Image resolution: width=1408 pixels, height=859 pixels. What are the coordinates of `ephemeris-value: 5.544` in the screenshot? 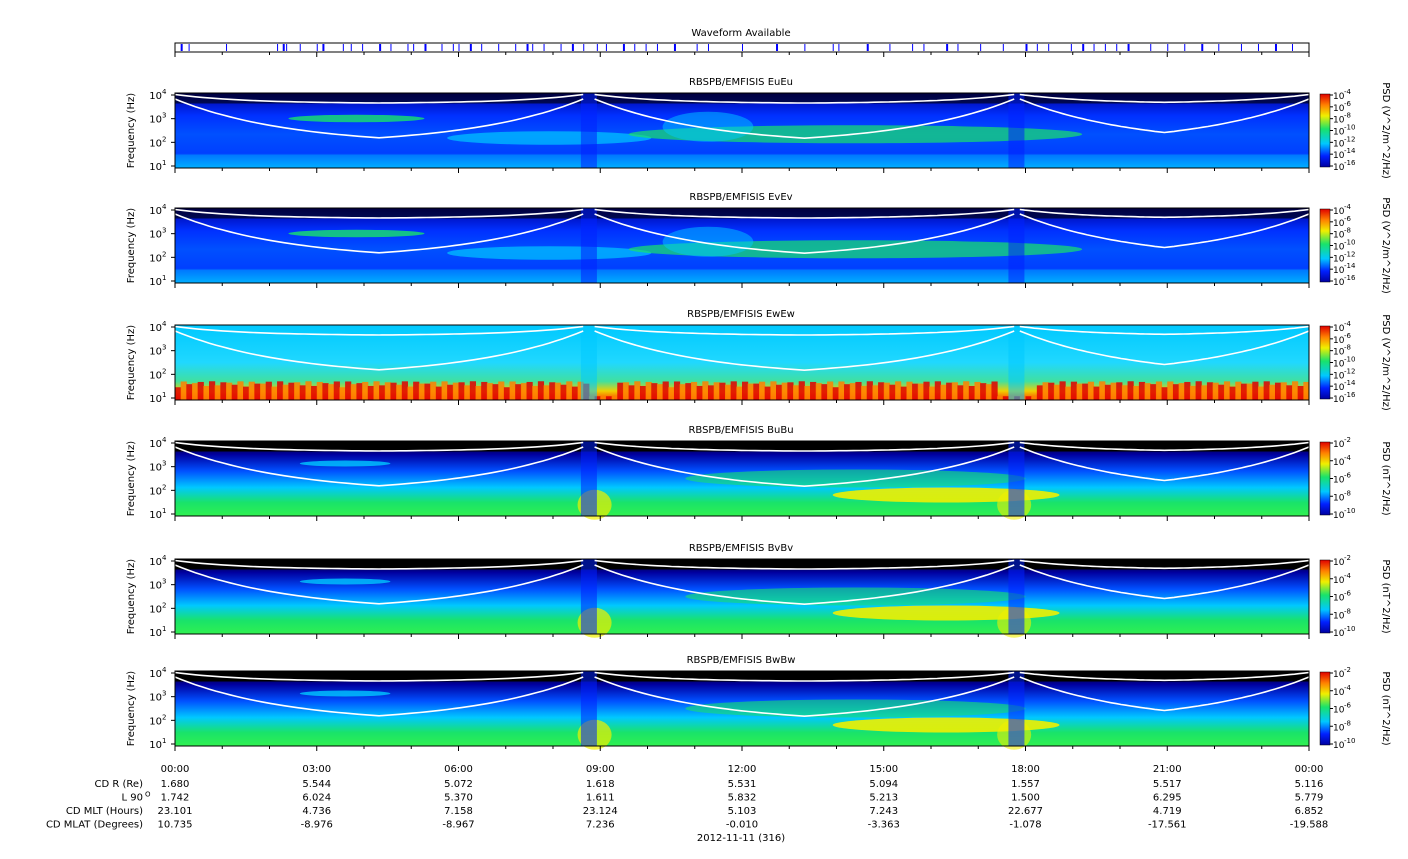 It's located at (316, 784).